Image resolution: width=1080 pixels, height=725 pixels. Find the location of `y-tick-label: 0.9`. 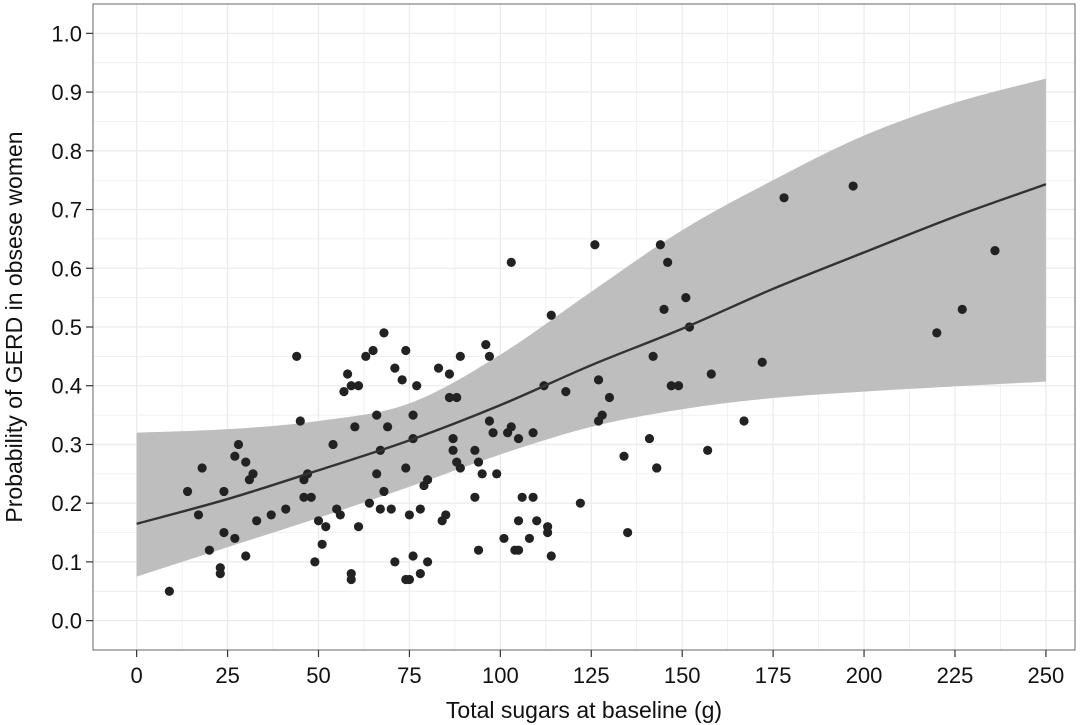

y-tick-label: 0.9 is located at coordinates (66, 92).